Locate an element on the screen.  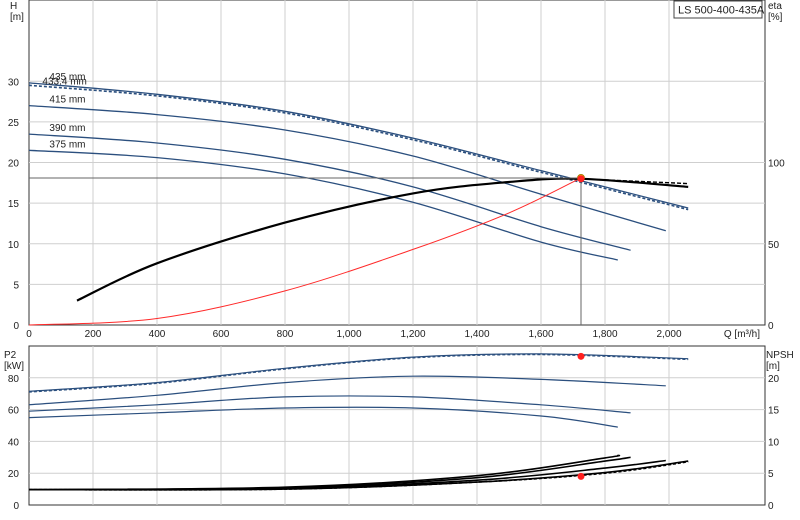
curve-label: 375 mm is located at coordinates (67, 144).